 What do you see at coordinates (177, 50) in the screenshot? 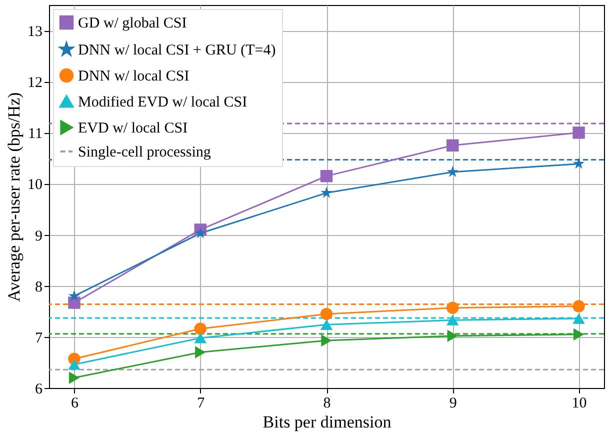
I see `legend-label: DNN w/ local CSI + GRU (T=4)` at bounding box center [177, 50].